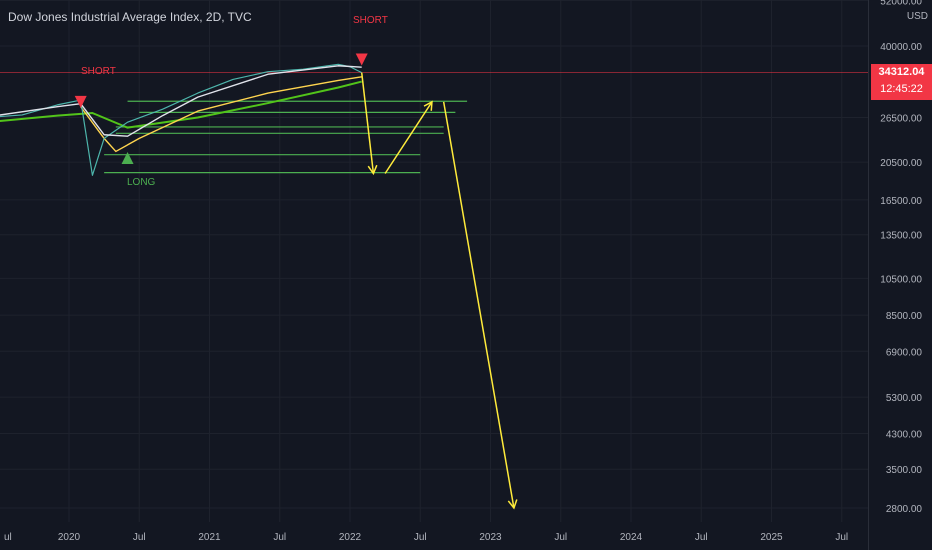 The width and height of the screenshot is (932, 550). I want to click on ma-yellow-line, so click(221, 114).